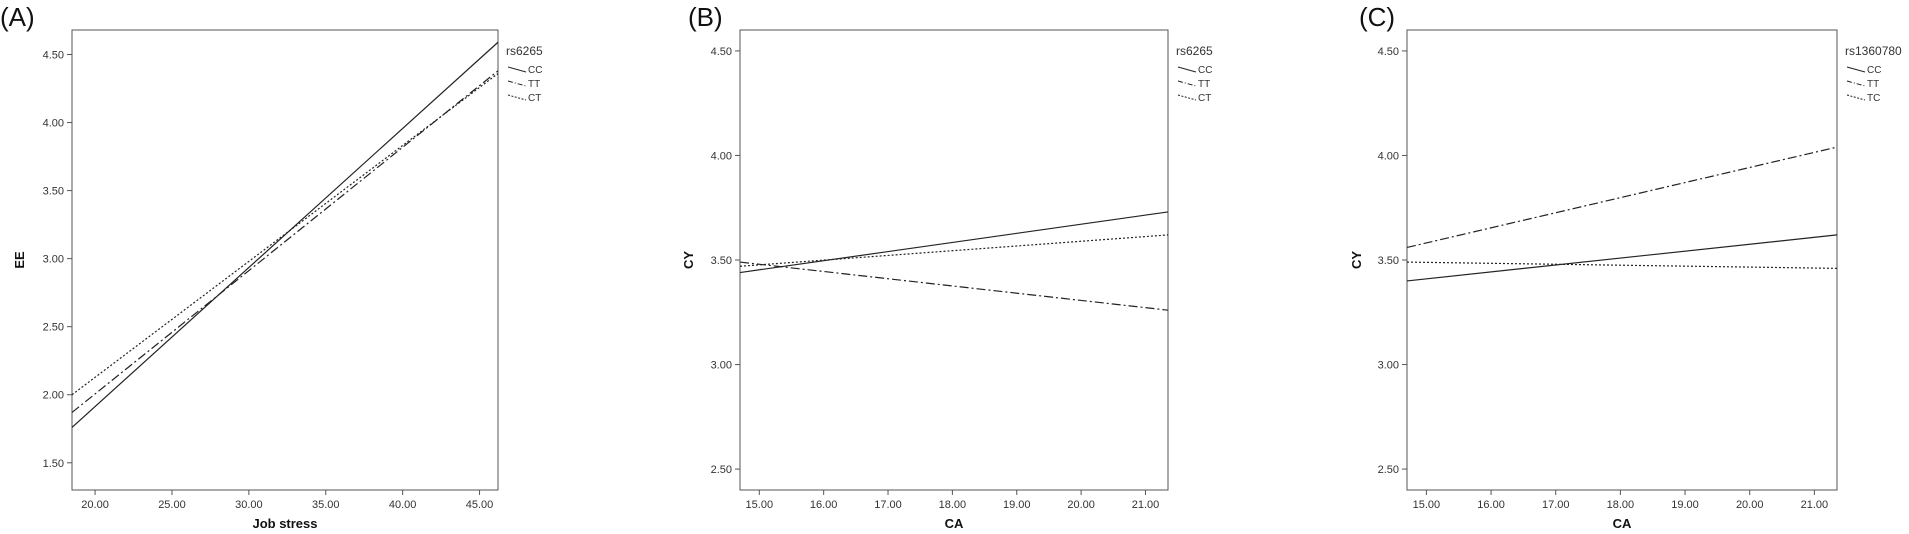  Describe the element at coordinates (17, 17) in the screenshot. I see `panel-label: (A)` at that location.